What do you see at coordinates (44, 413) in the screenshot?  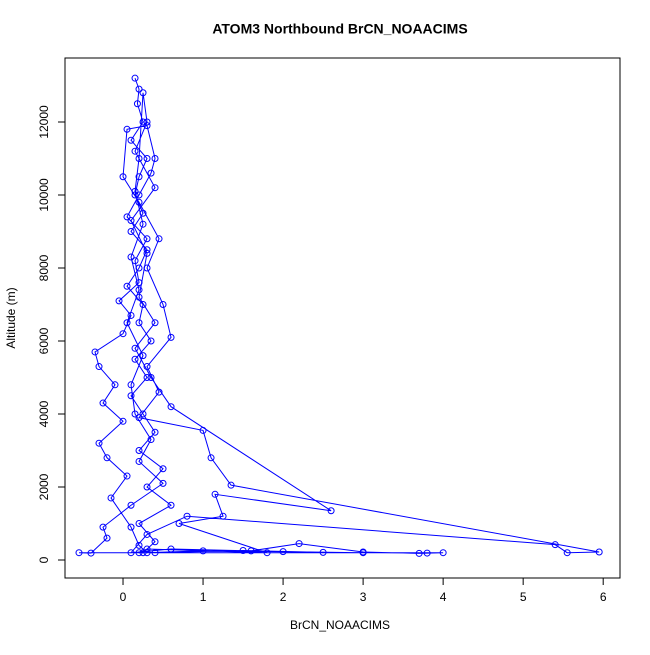 I see `y-tick-label: 4000` at bounding box center [44, 413].